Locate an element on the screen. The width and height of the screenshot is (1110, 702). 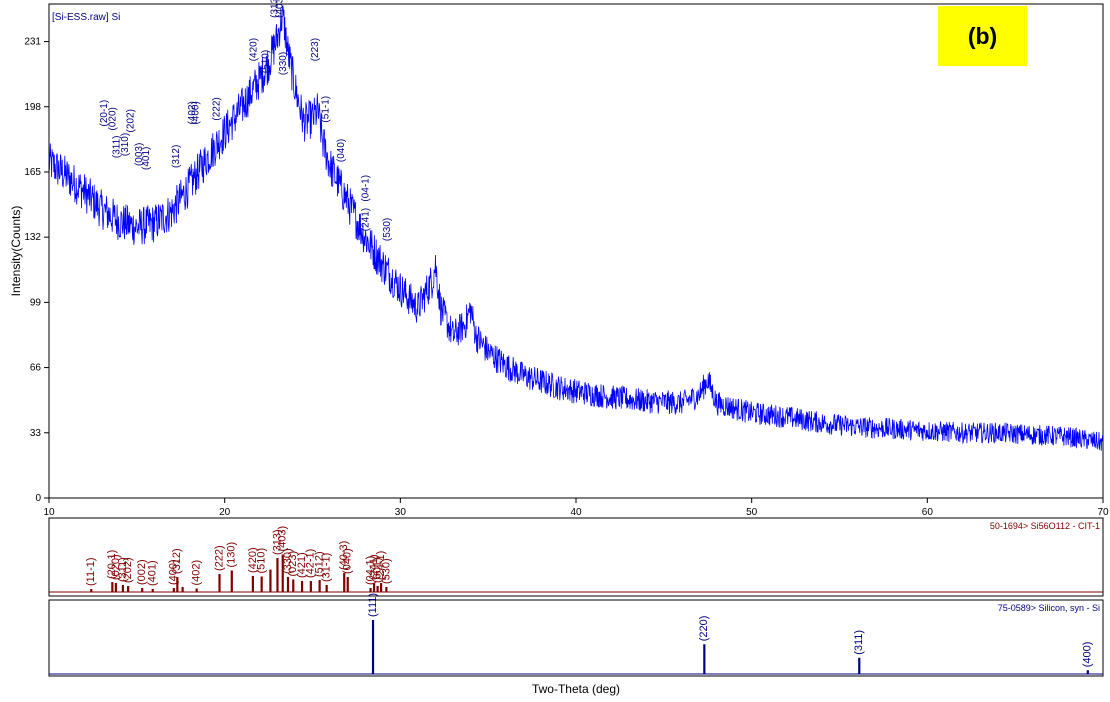
x-tick-label: 30 is located at coordinates (401, 512).